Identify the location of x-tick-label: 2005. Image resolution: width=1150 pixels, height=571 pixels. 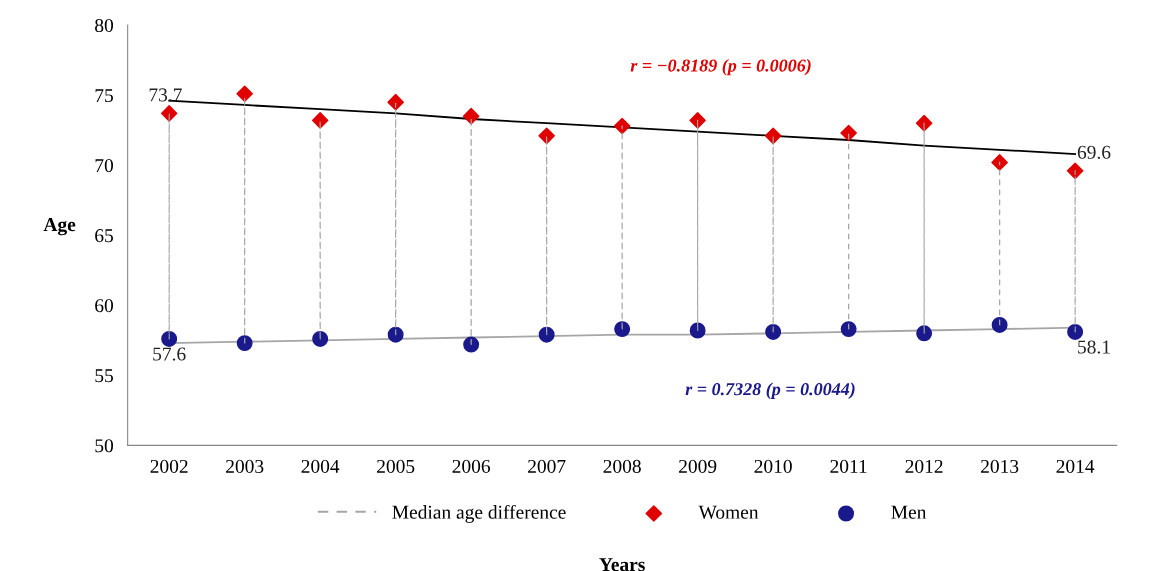
(396, 466).